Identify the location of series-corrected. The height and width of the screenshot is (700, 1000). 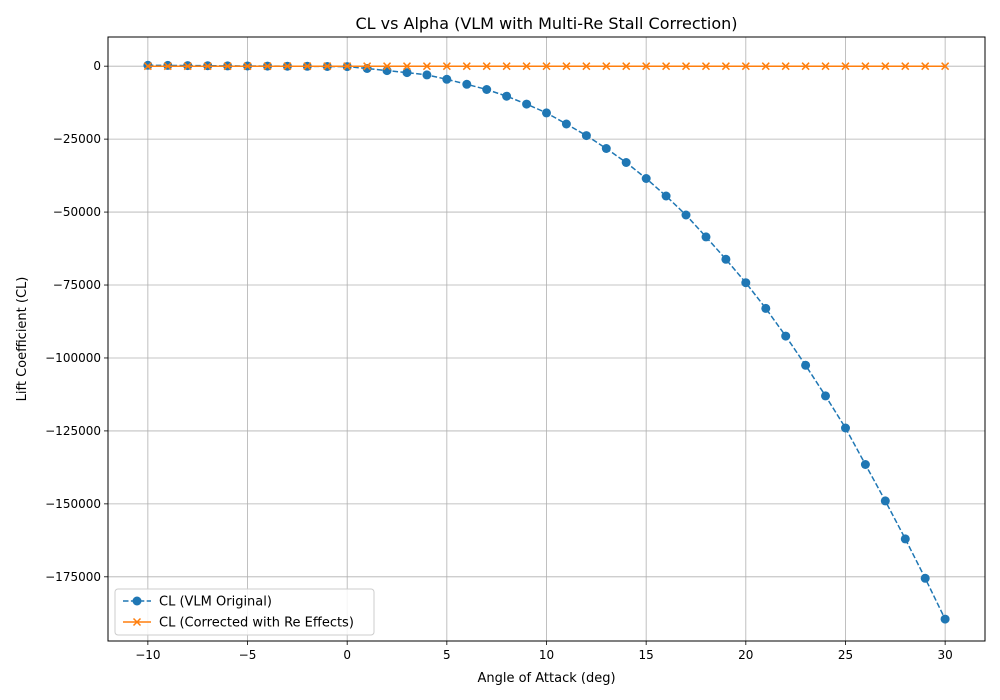
(546, 66).